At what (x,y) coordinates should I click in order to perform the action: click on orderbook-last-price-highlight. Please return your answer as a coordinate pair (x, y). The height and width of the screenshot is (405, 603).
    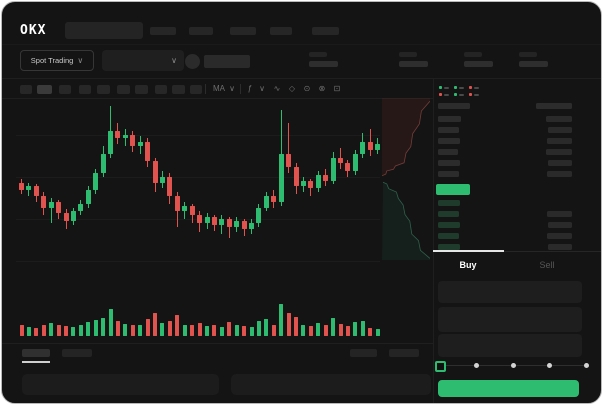
    Looking at the image, I should click on (453, 189).